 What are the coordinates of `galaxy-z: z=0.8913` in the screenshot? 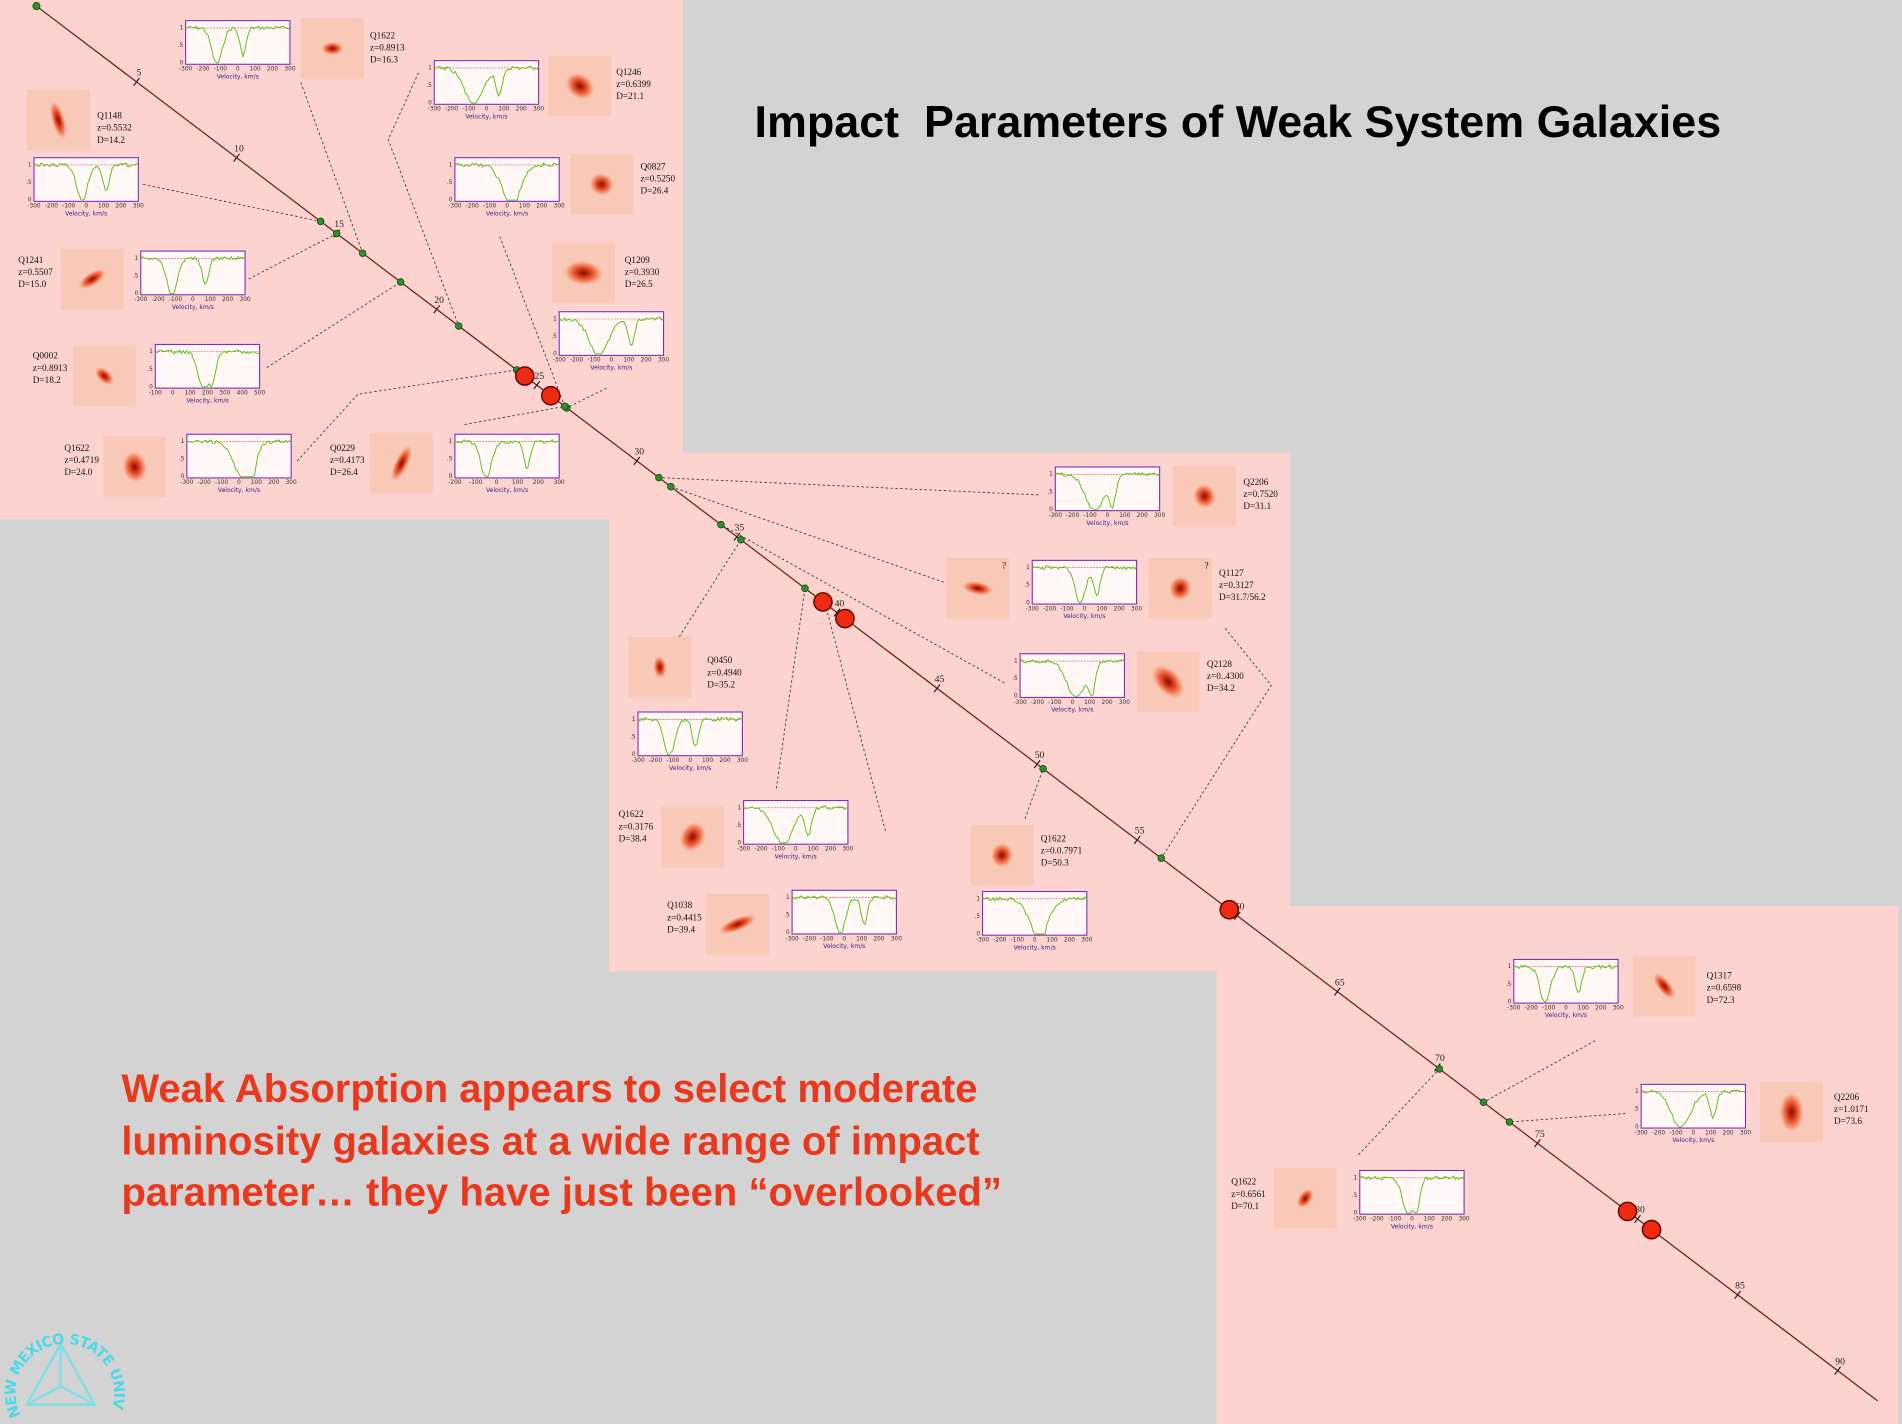 It's located at (50, 368).